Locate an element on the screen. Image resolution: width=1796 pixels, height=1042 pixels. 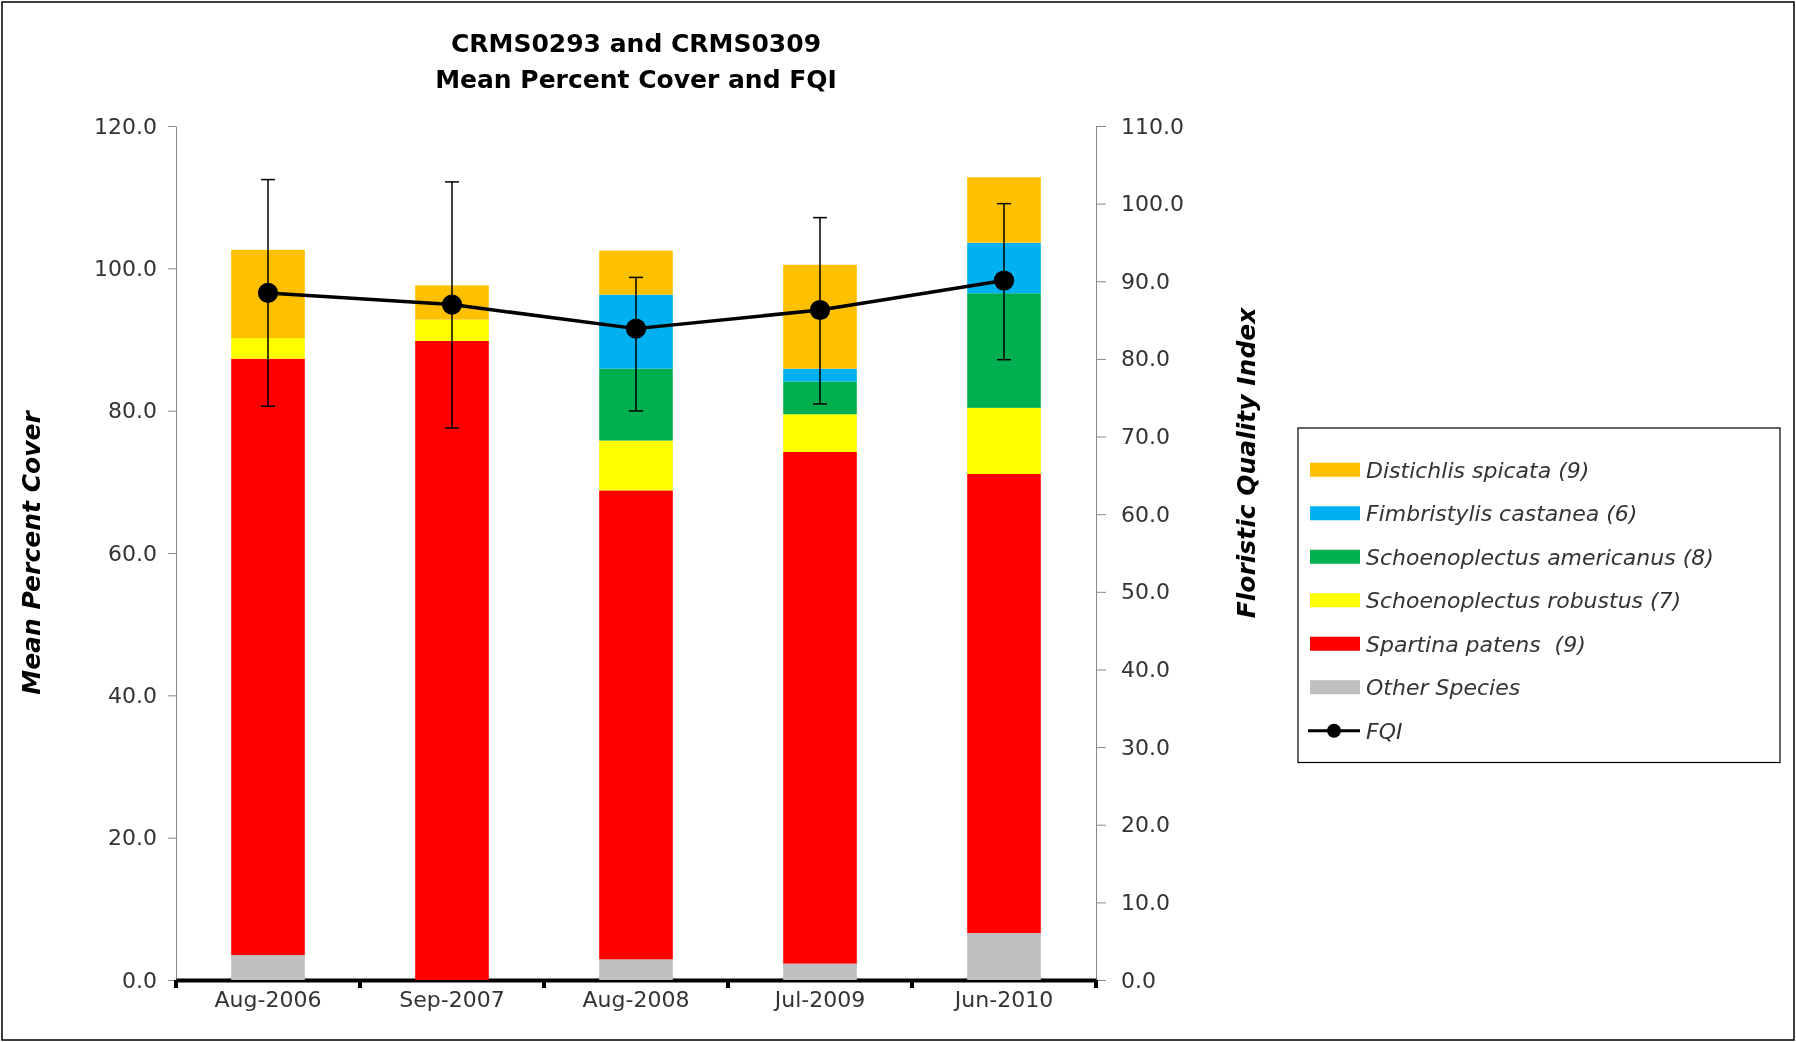
x-tick-label: Aug-2006 is located at coordinates (268, 999).